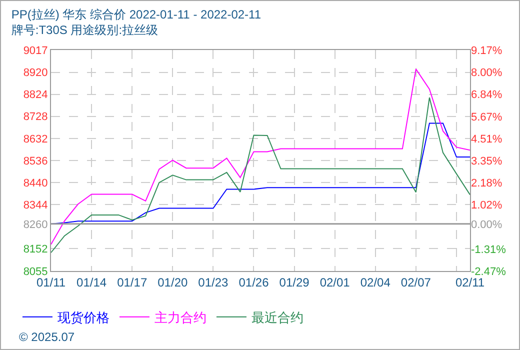 Image resolution: width=520 pixels, height=350 pixels. What do you see at coordinates (486, 139) in the screenshot?
I see `y2-tick-label: 4.51%` at bounding box center [486, 139].